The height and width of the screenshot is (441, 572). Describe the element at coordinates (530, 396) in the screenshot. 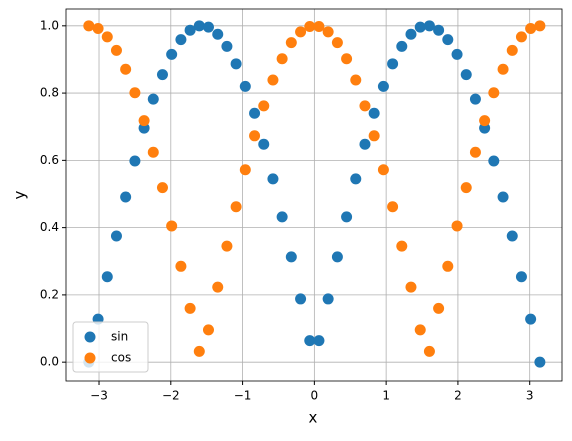

I see `x-tick-label: 3` at that location.